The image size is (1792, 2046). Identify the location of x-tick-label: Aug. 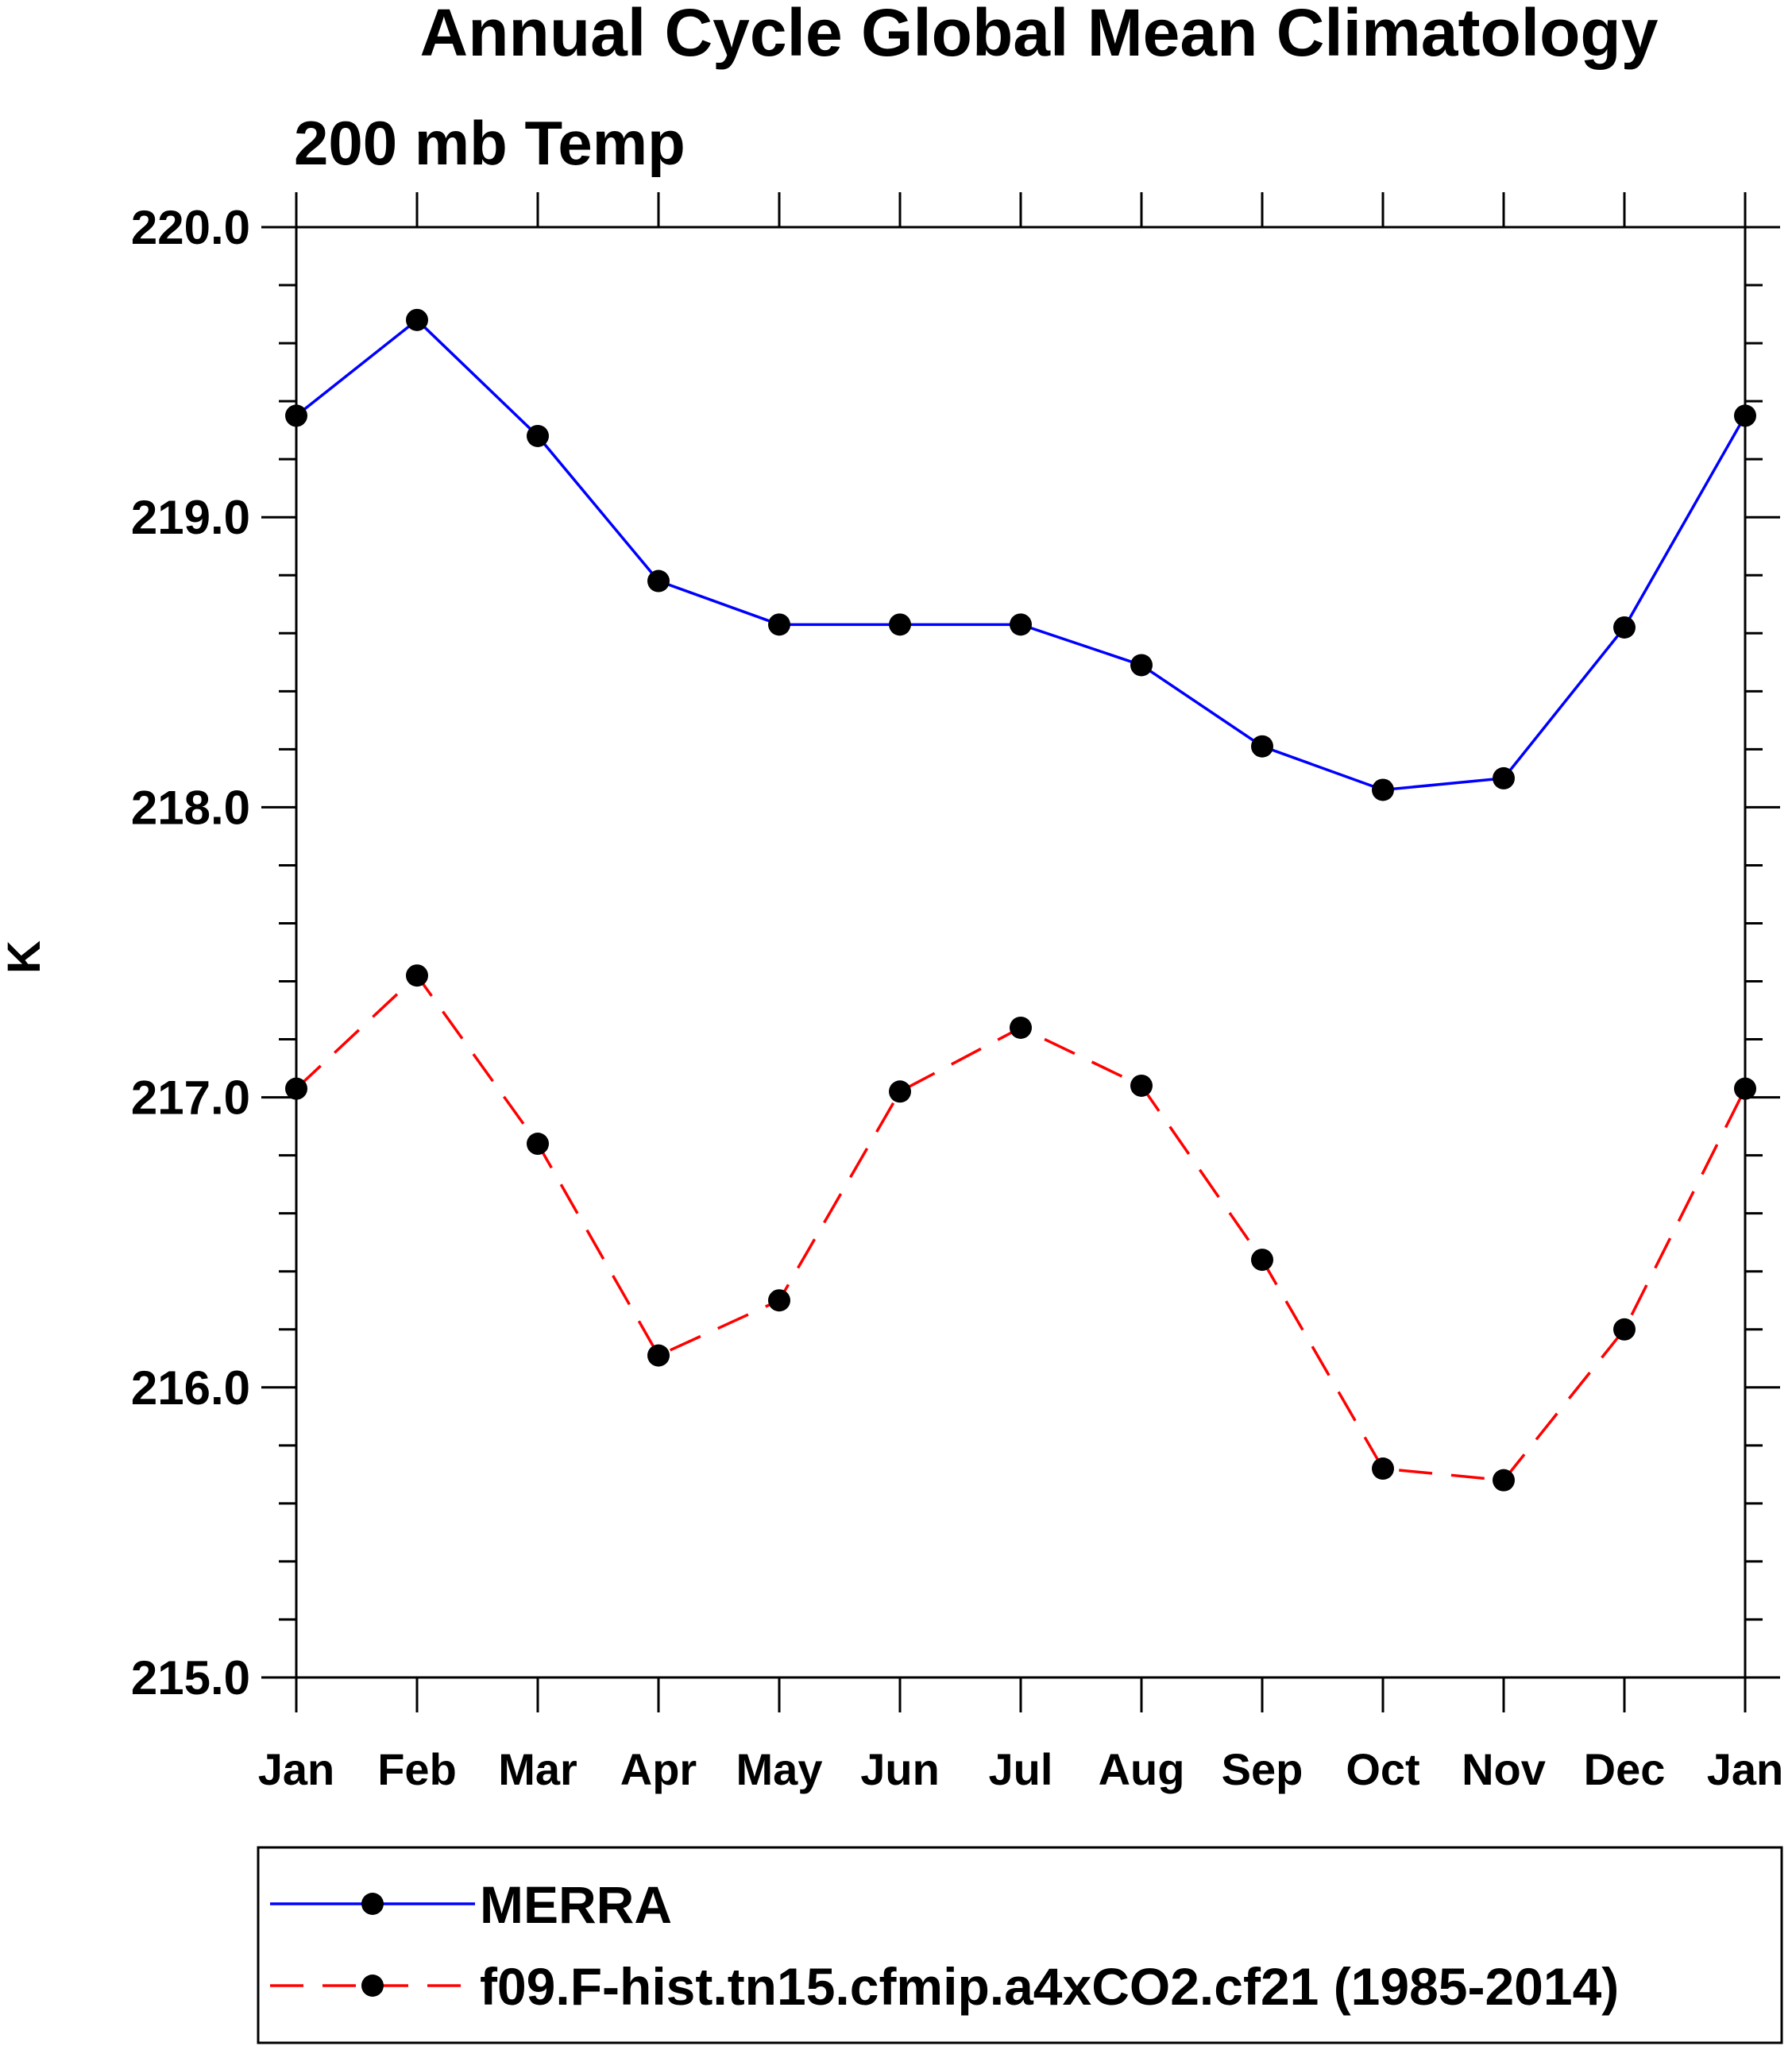
(1142, 1769).